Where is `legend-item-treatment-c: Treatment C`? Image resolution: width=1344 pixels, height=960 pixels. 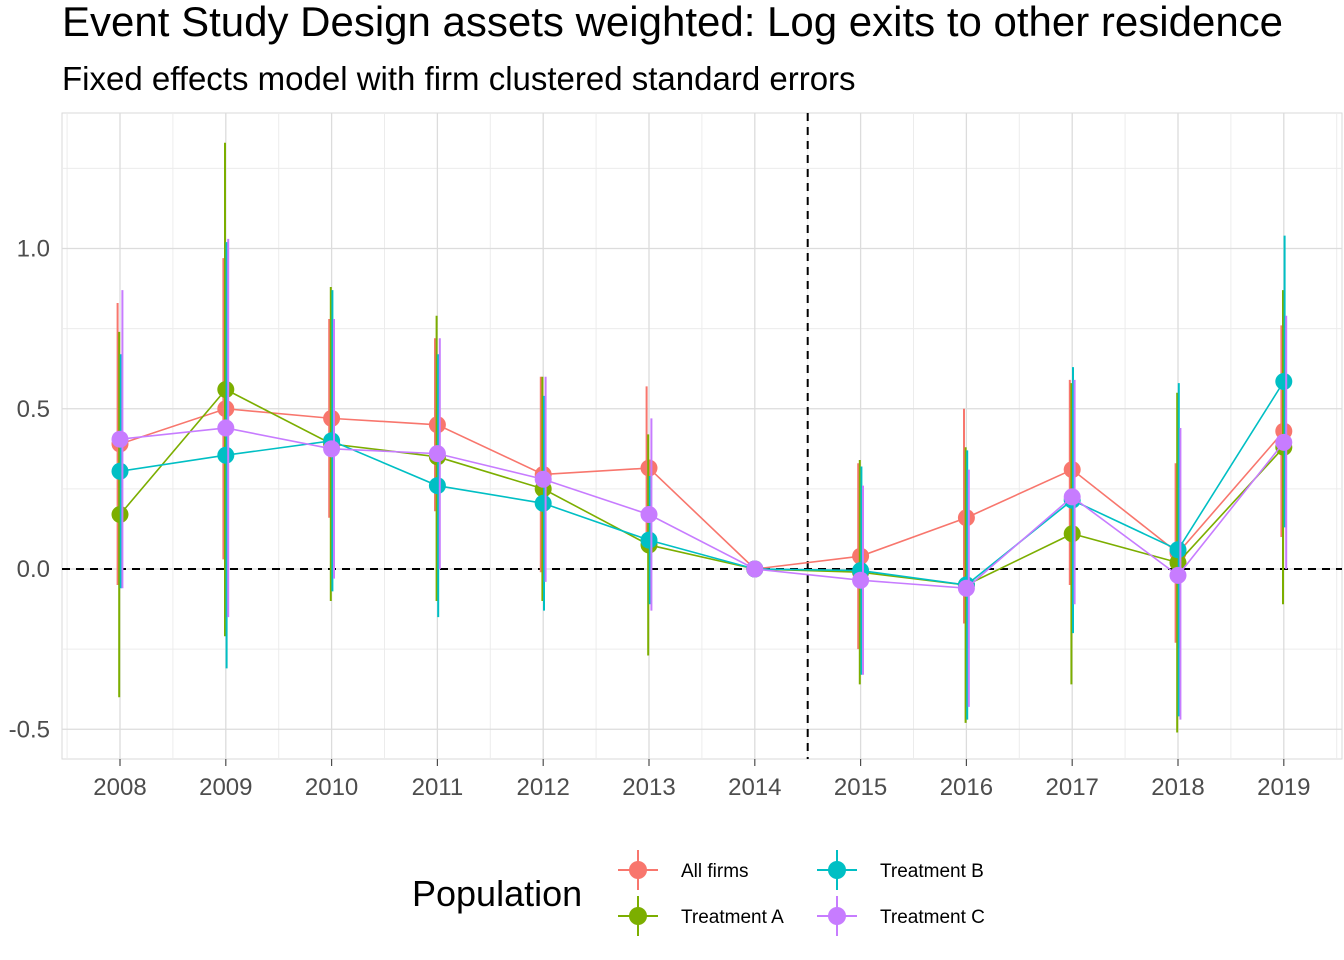
legend-item-treatment-c: Treatment C is located at coordinates (901, 916).